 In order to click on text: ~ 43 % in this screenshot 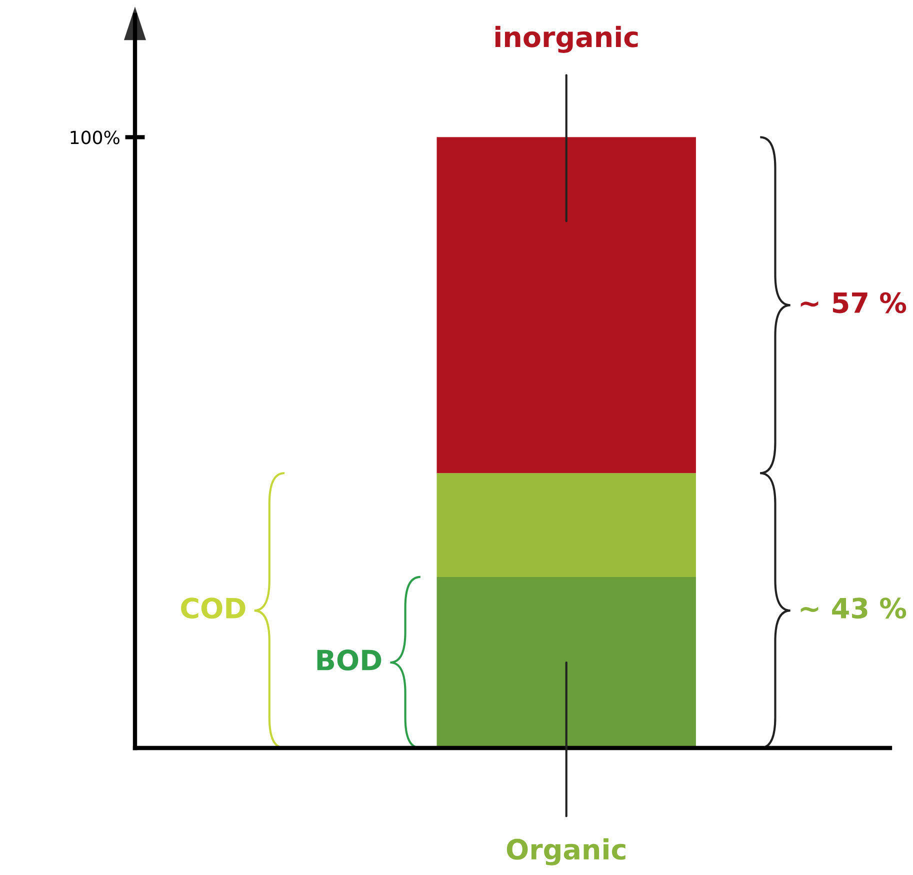, I will do `click(853, 608)`.